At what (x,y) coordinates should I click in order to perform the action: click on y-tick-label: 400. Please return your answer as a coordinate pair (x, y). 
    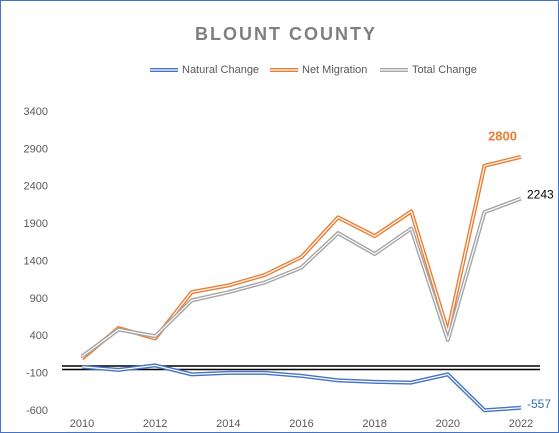
    Looking at the image, I should click on (39, 336).